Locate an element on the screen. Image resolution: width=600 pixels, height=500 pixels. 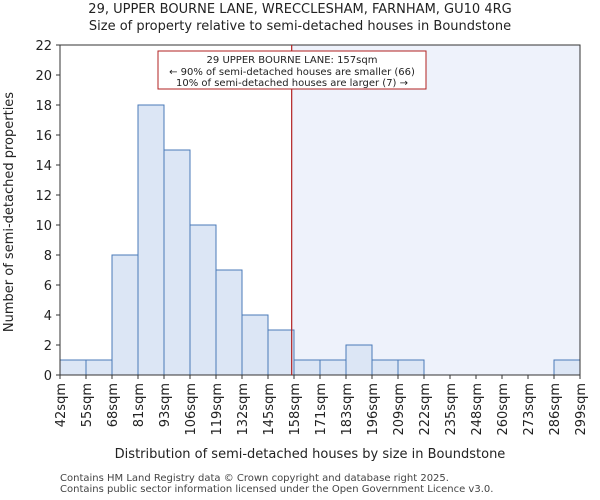
bar-55sqm is located at coordinates (99, 367).